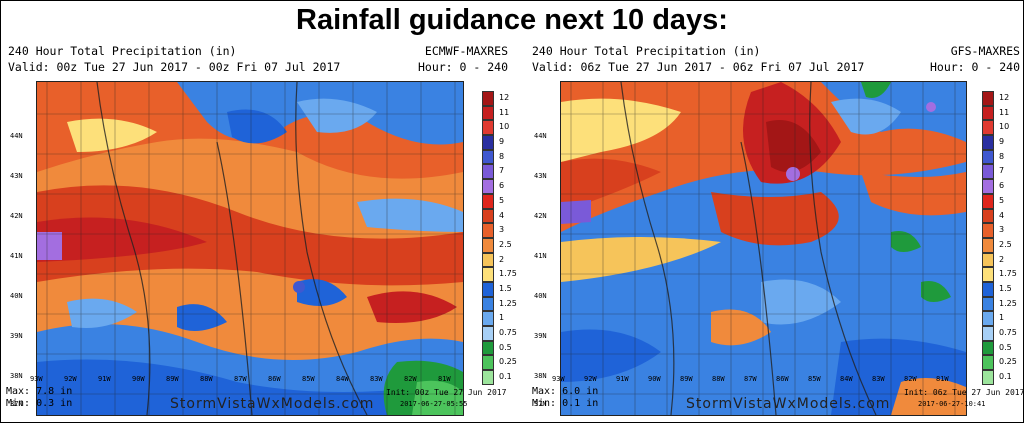  What do you see at coordinates (508, 362) in the screenshot?
I see `legend-label: 0.25` at bounding box center [508, 362].